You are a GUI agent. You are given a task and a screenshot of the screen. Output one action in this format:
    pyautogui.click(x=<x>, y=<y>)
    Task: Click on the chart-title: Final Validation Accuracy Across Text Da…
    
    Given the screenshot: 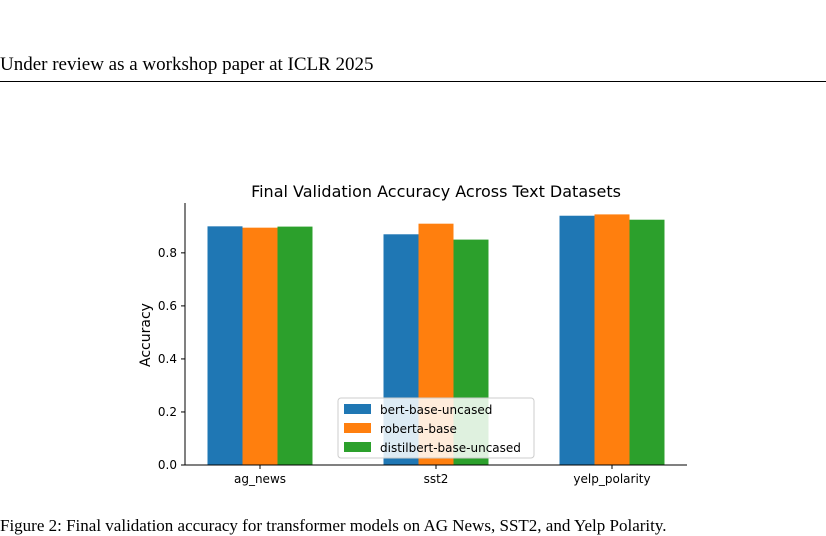 What is the action you would take?
    pyautogui.click(x=436, y=191)
    